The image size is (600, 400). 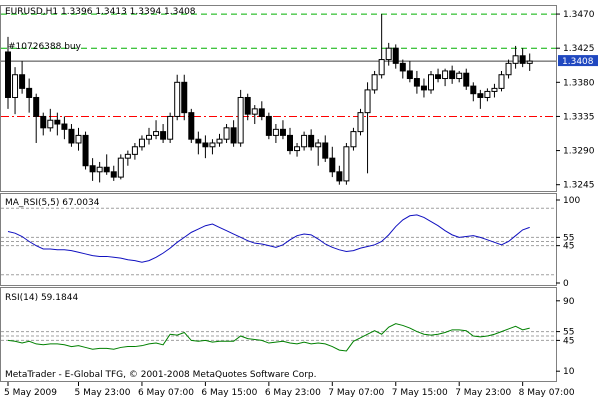 What do you see at coordinates (356, 393) in the screenshot?
I see `time-tick-label: 7 May 07:00` at bounding box center [356, 393].